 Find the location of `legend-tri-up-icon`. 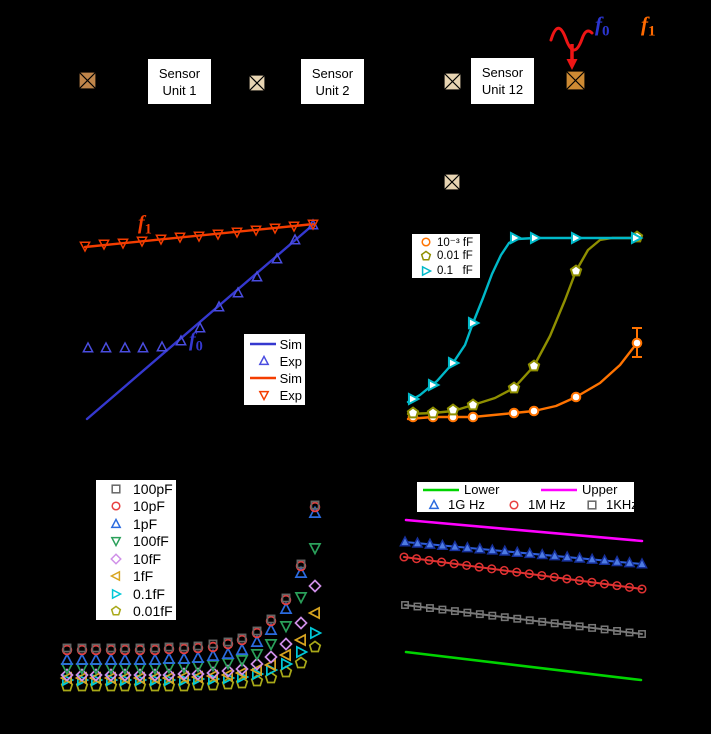

legend-tri-up-icon is located at coordinates (434, 503).